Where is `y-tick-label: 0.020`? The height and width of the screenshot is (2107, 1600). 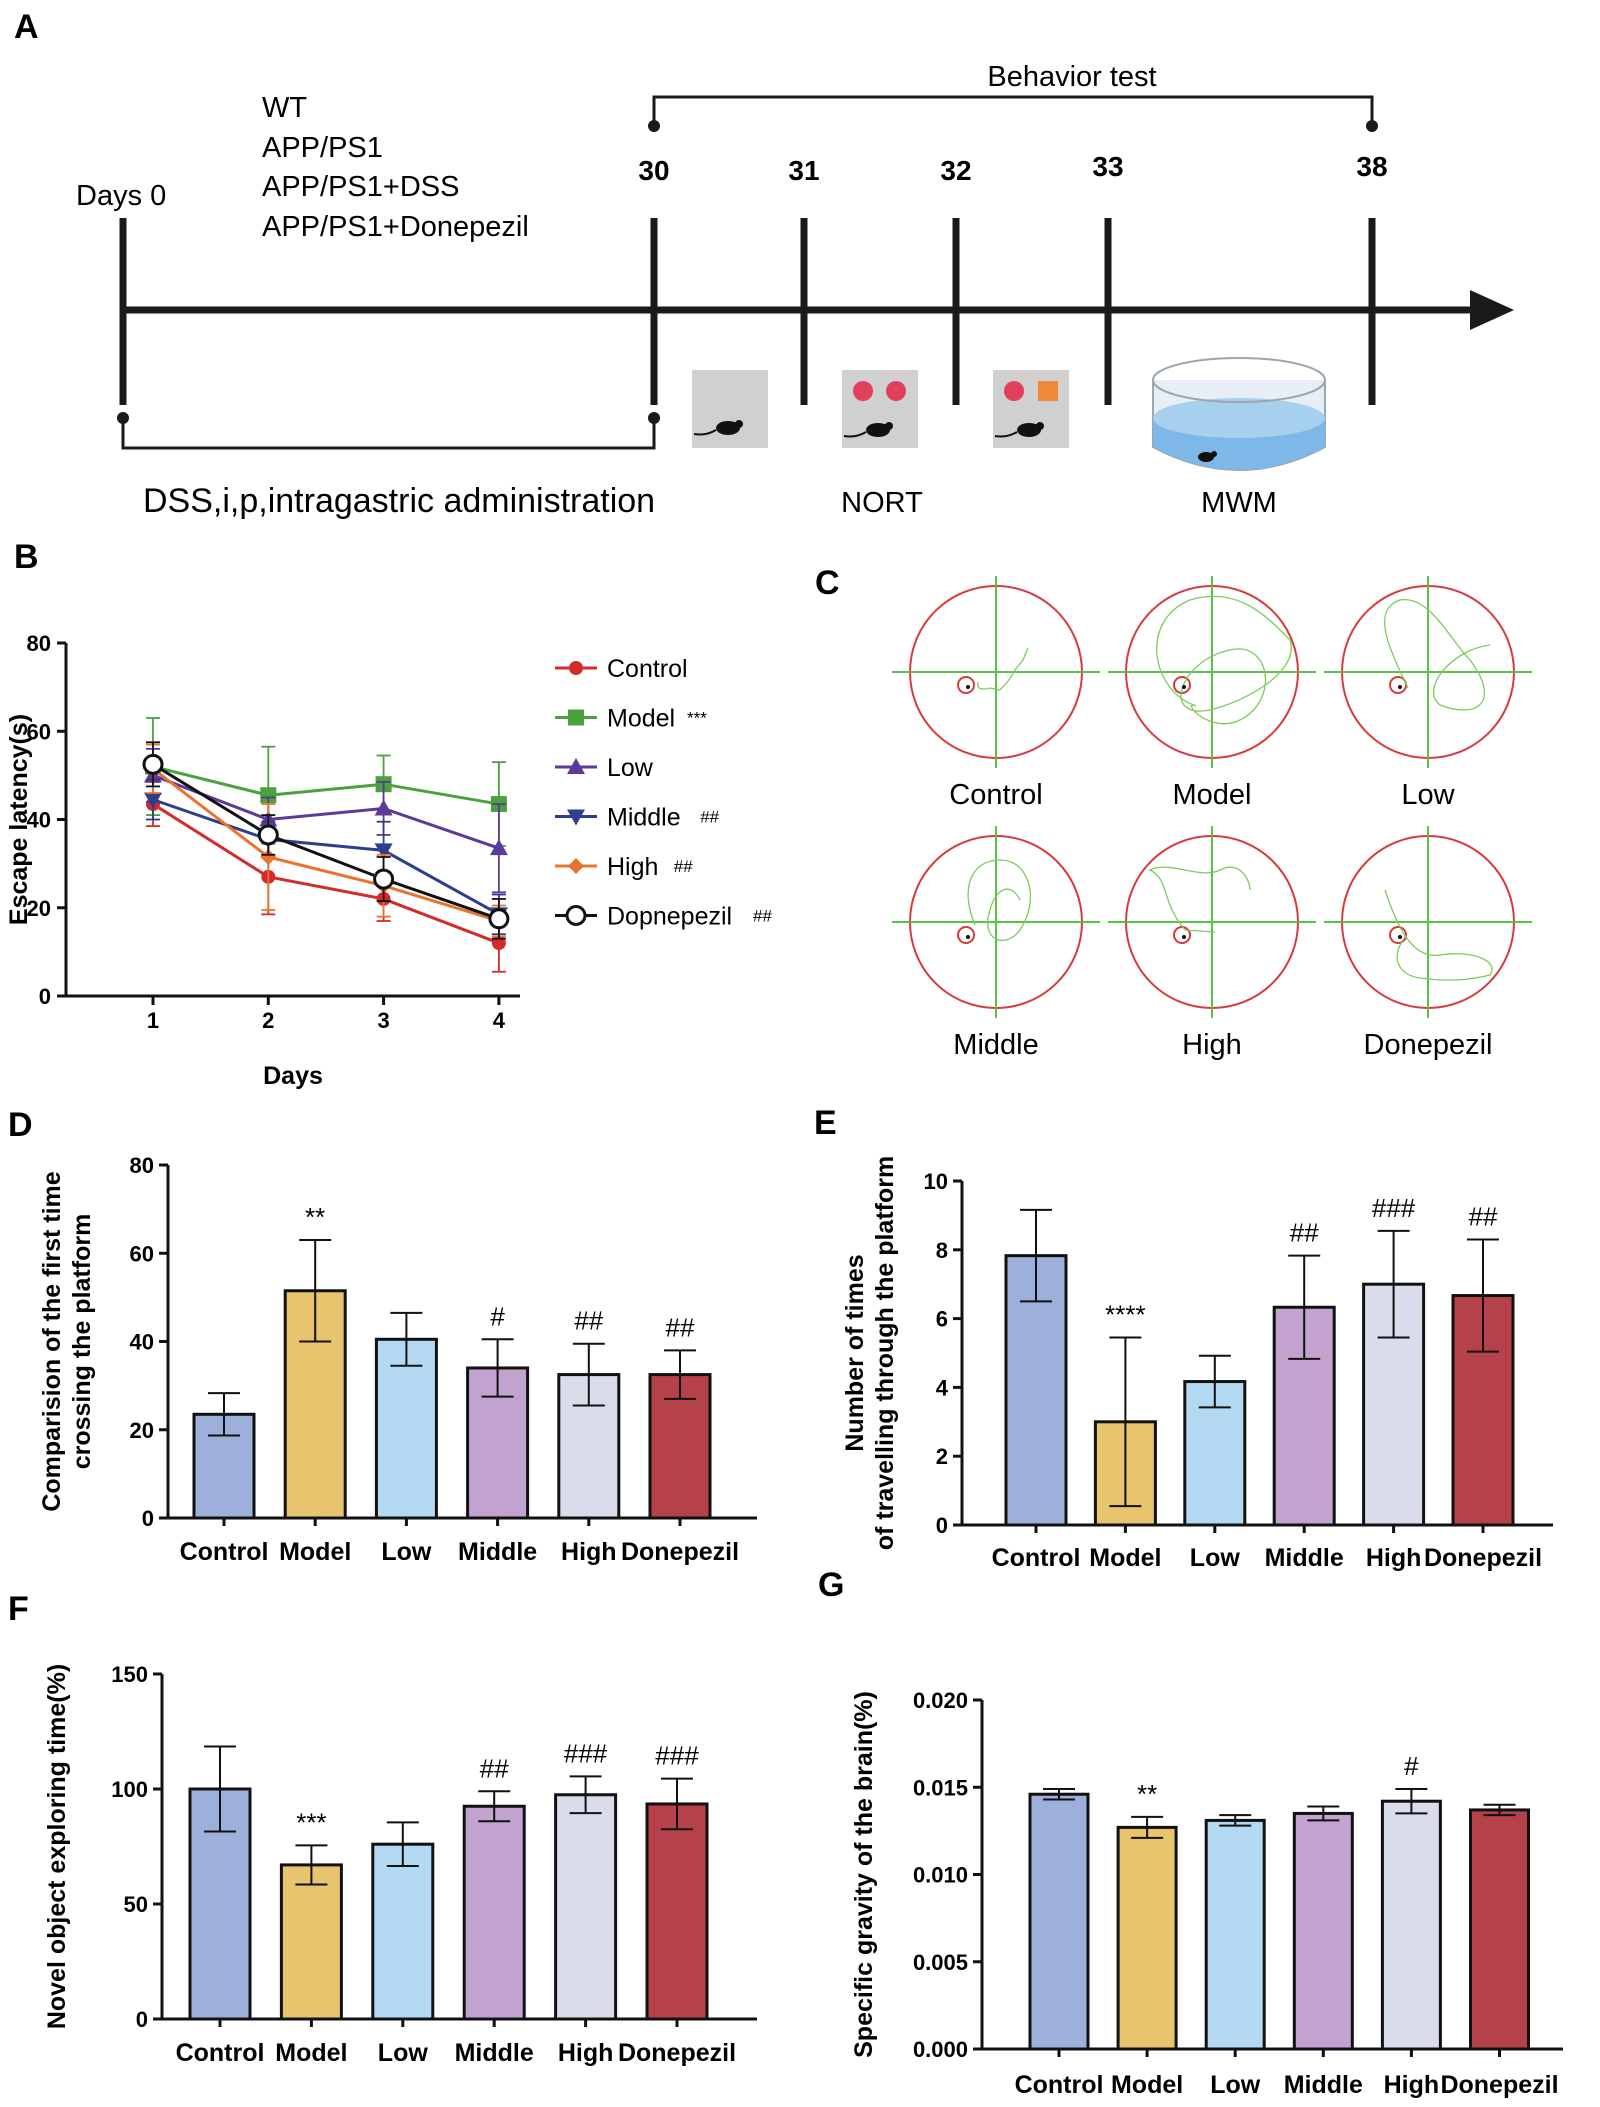 y-tick-label: 0.020 is located at coordinates (940, 1700).